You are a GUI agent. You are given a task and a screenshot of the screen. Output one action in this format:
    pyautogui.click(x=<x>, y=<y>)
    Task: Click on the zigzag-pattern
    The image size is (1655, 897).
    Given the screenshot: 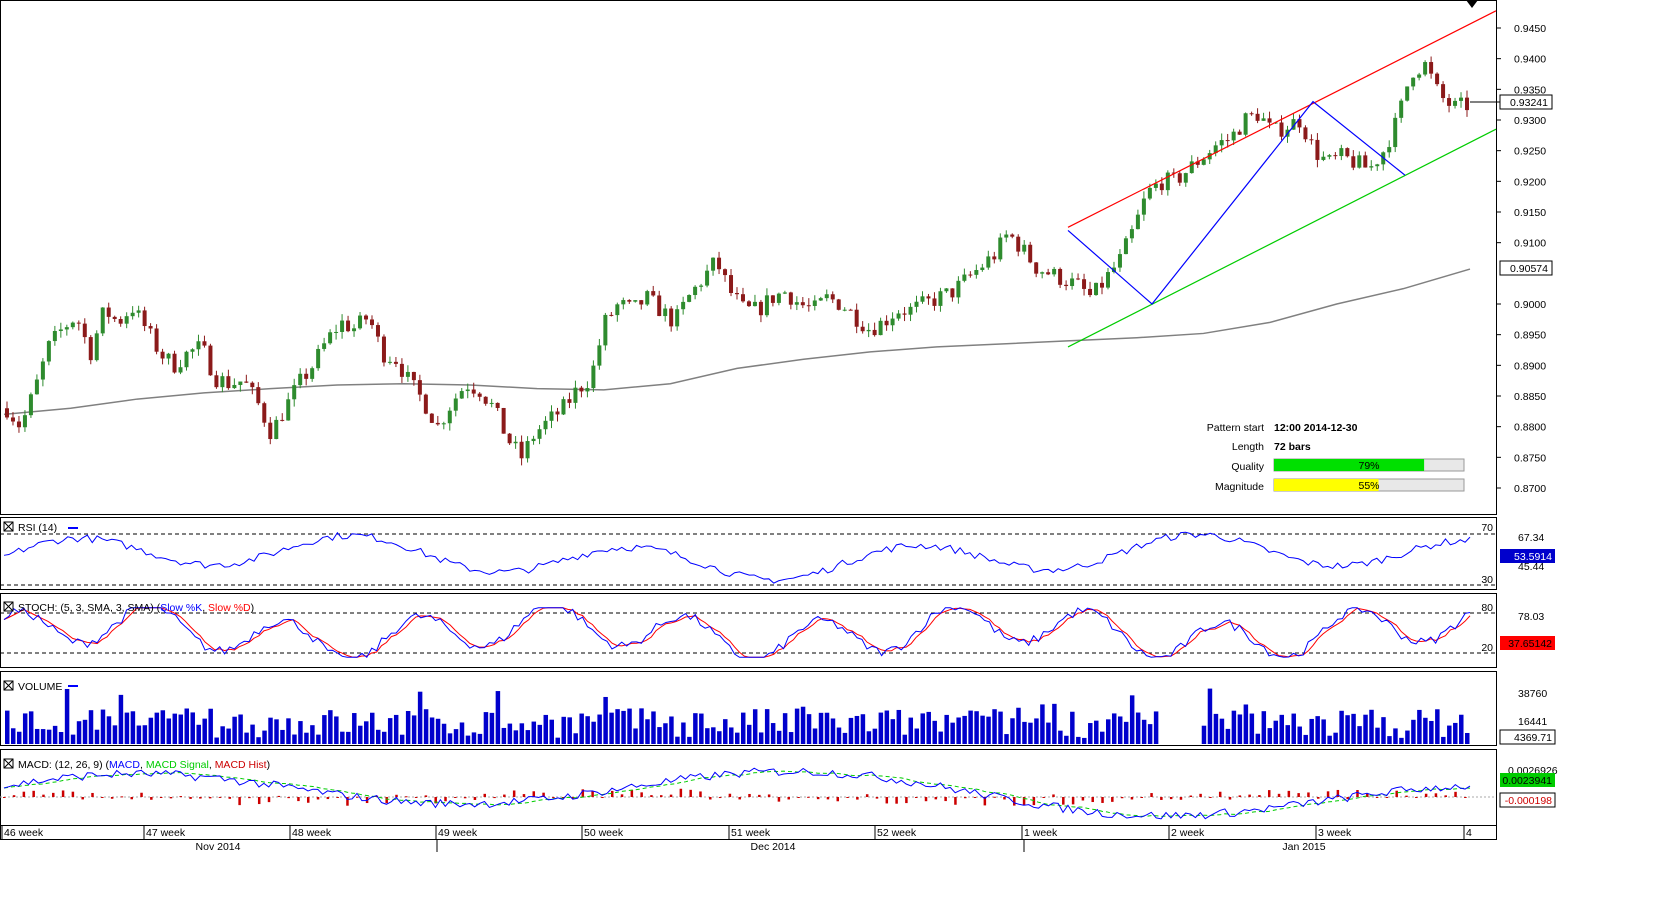 What is the action you would take?
    pyautogui.click(x=1236, y=202)
    